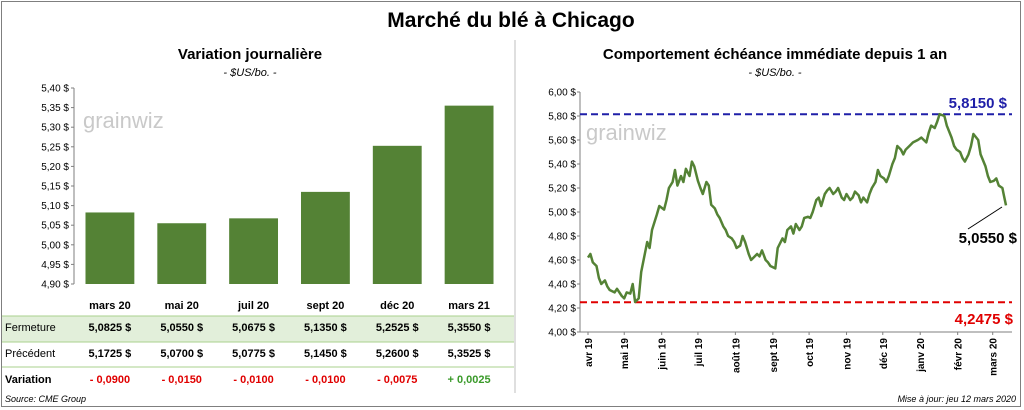  Describe the element at coordinates (625, 354) in the screenshot. I see `right-x-tick-label: mai 19` at that location.